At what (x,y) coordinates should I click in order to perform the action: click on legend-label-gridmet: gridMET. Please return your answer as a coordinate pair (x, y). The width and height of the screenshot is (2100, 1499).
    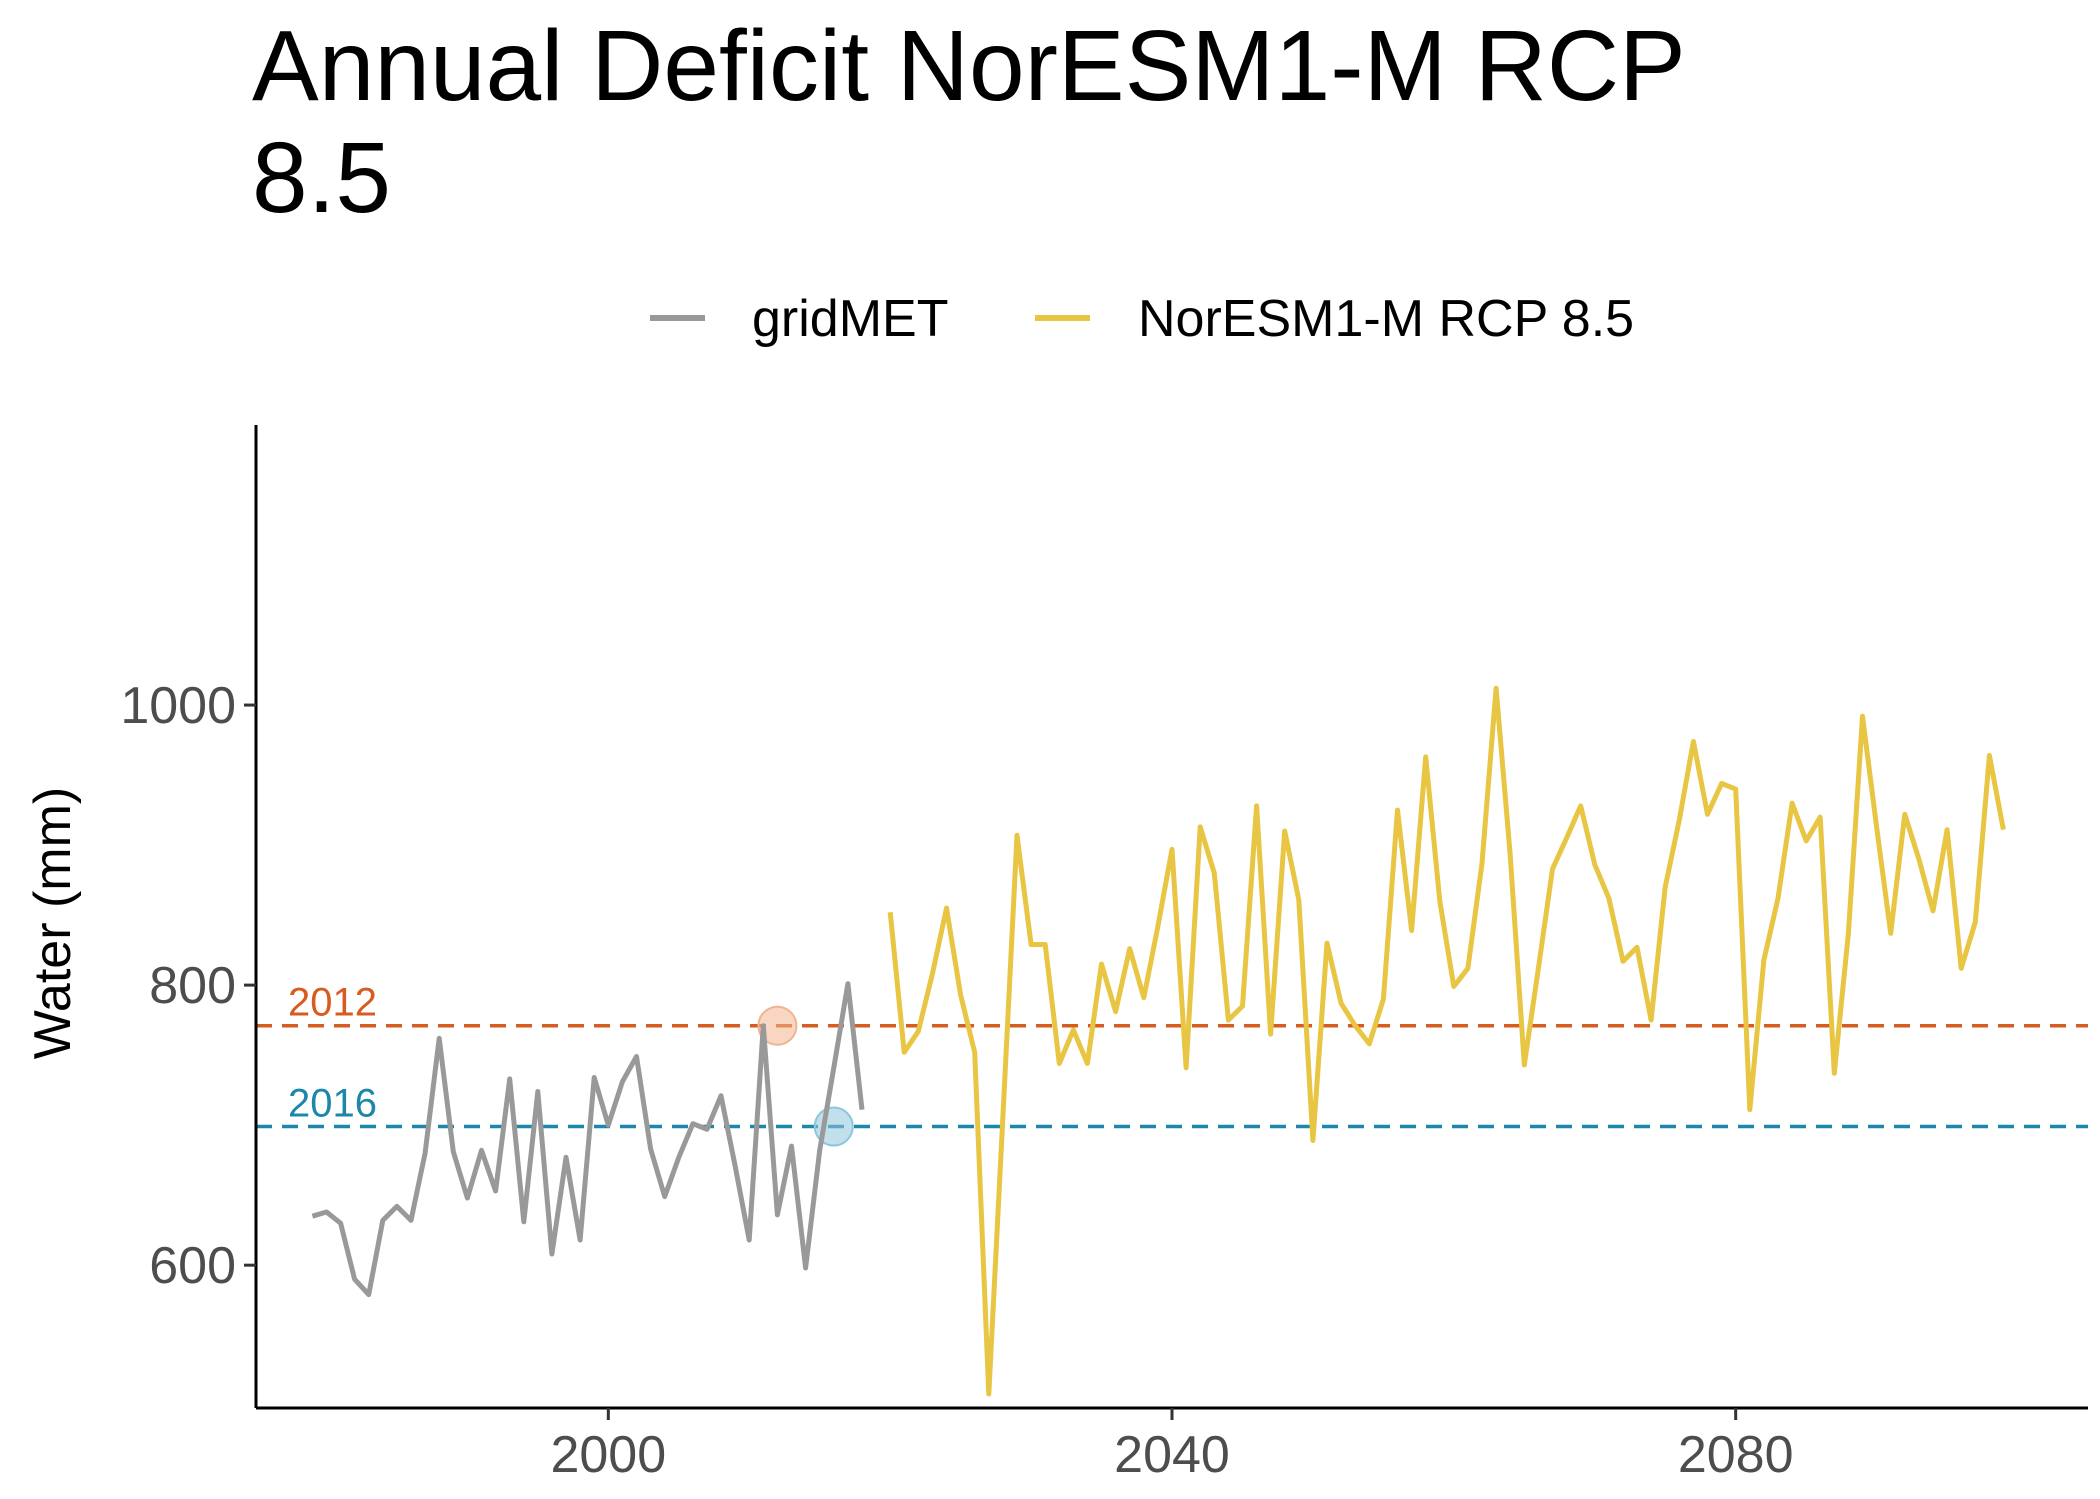
    Looking at the image, I should click on (850, 319).